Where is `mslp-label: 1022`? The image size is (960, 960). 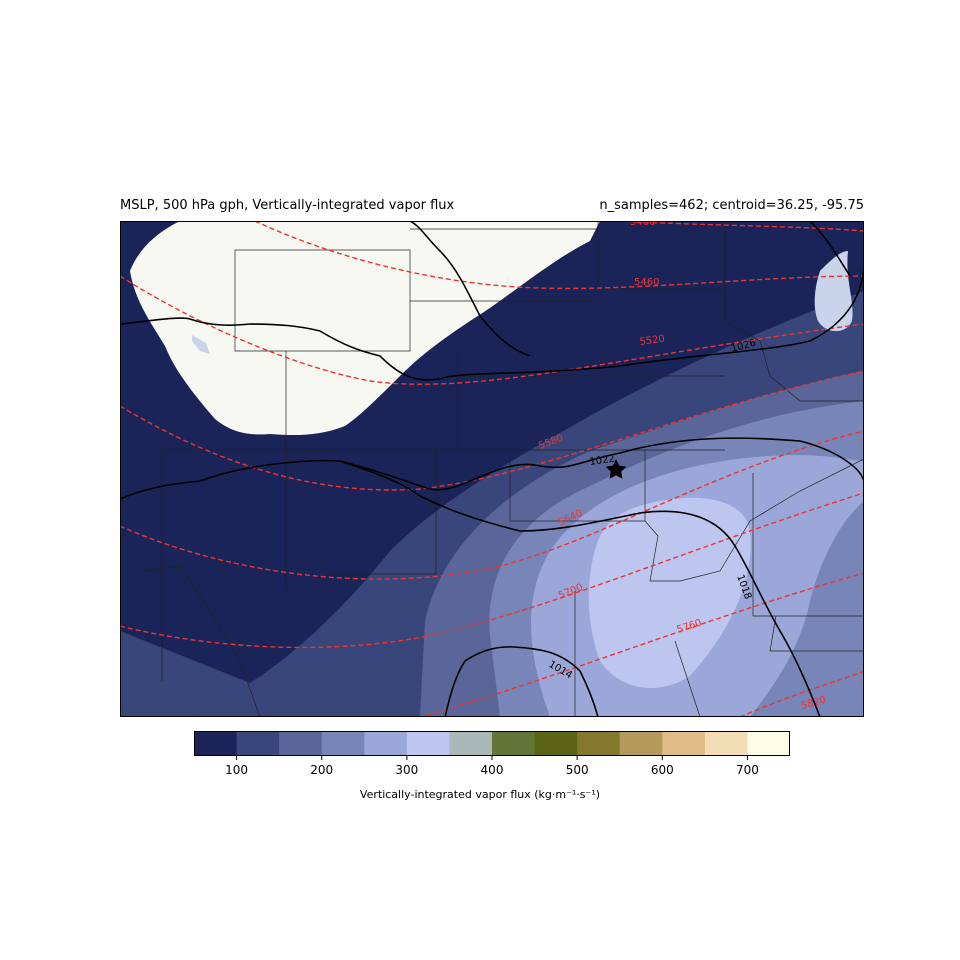
mslp-label: 1022 is located at coordinates (602, 461).